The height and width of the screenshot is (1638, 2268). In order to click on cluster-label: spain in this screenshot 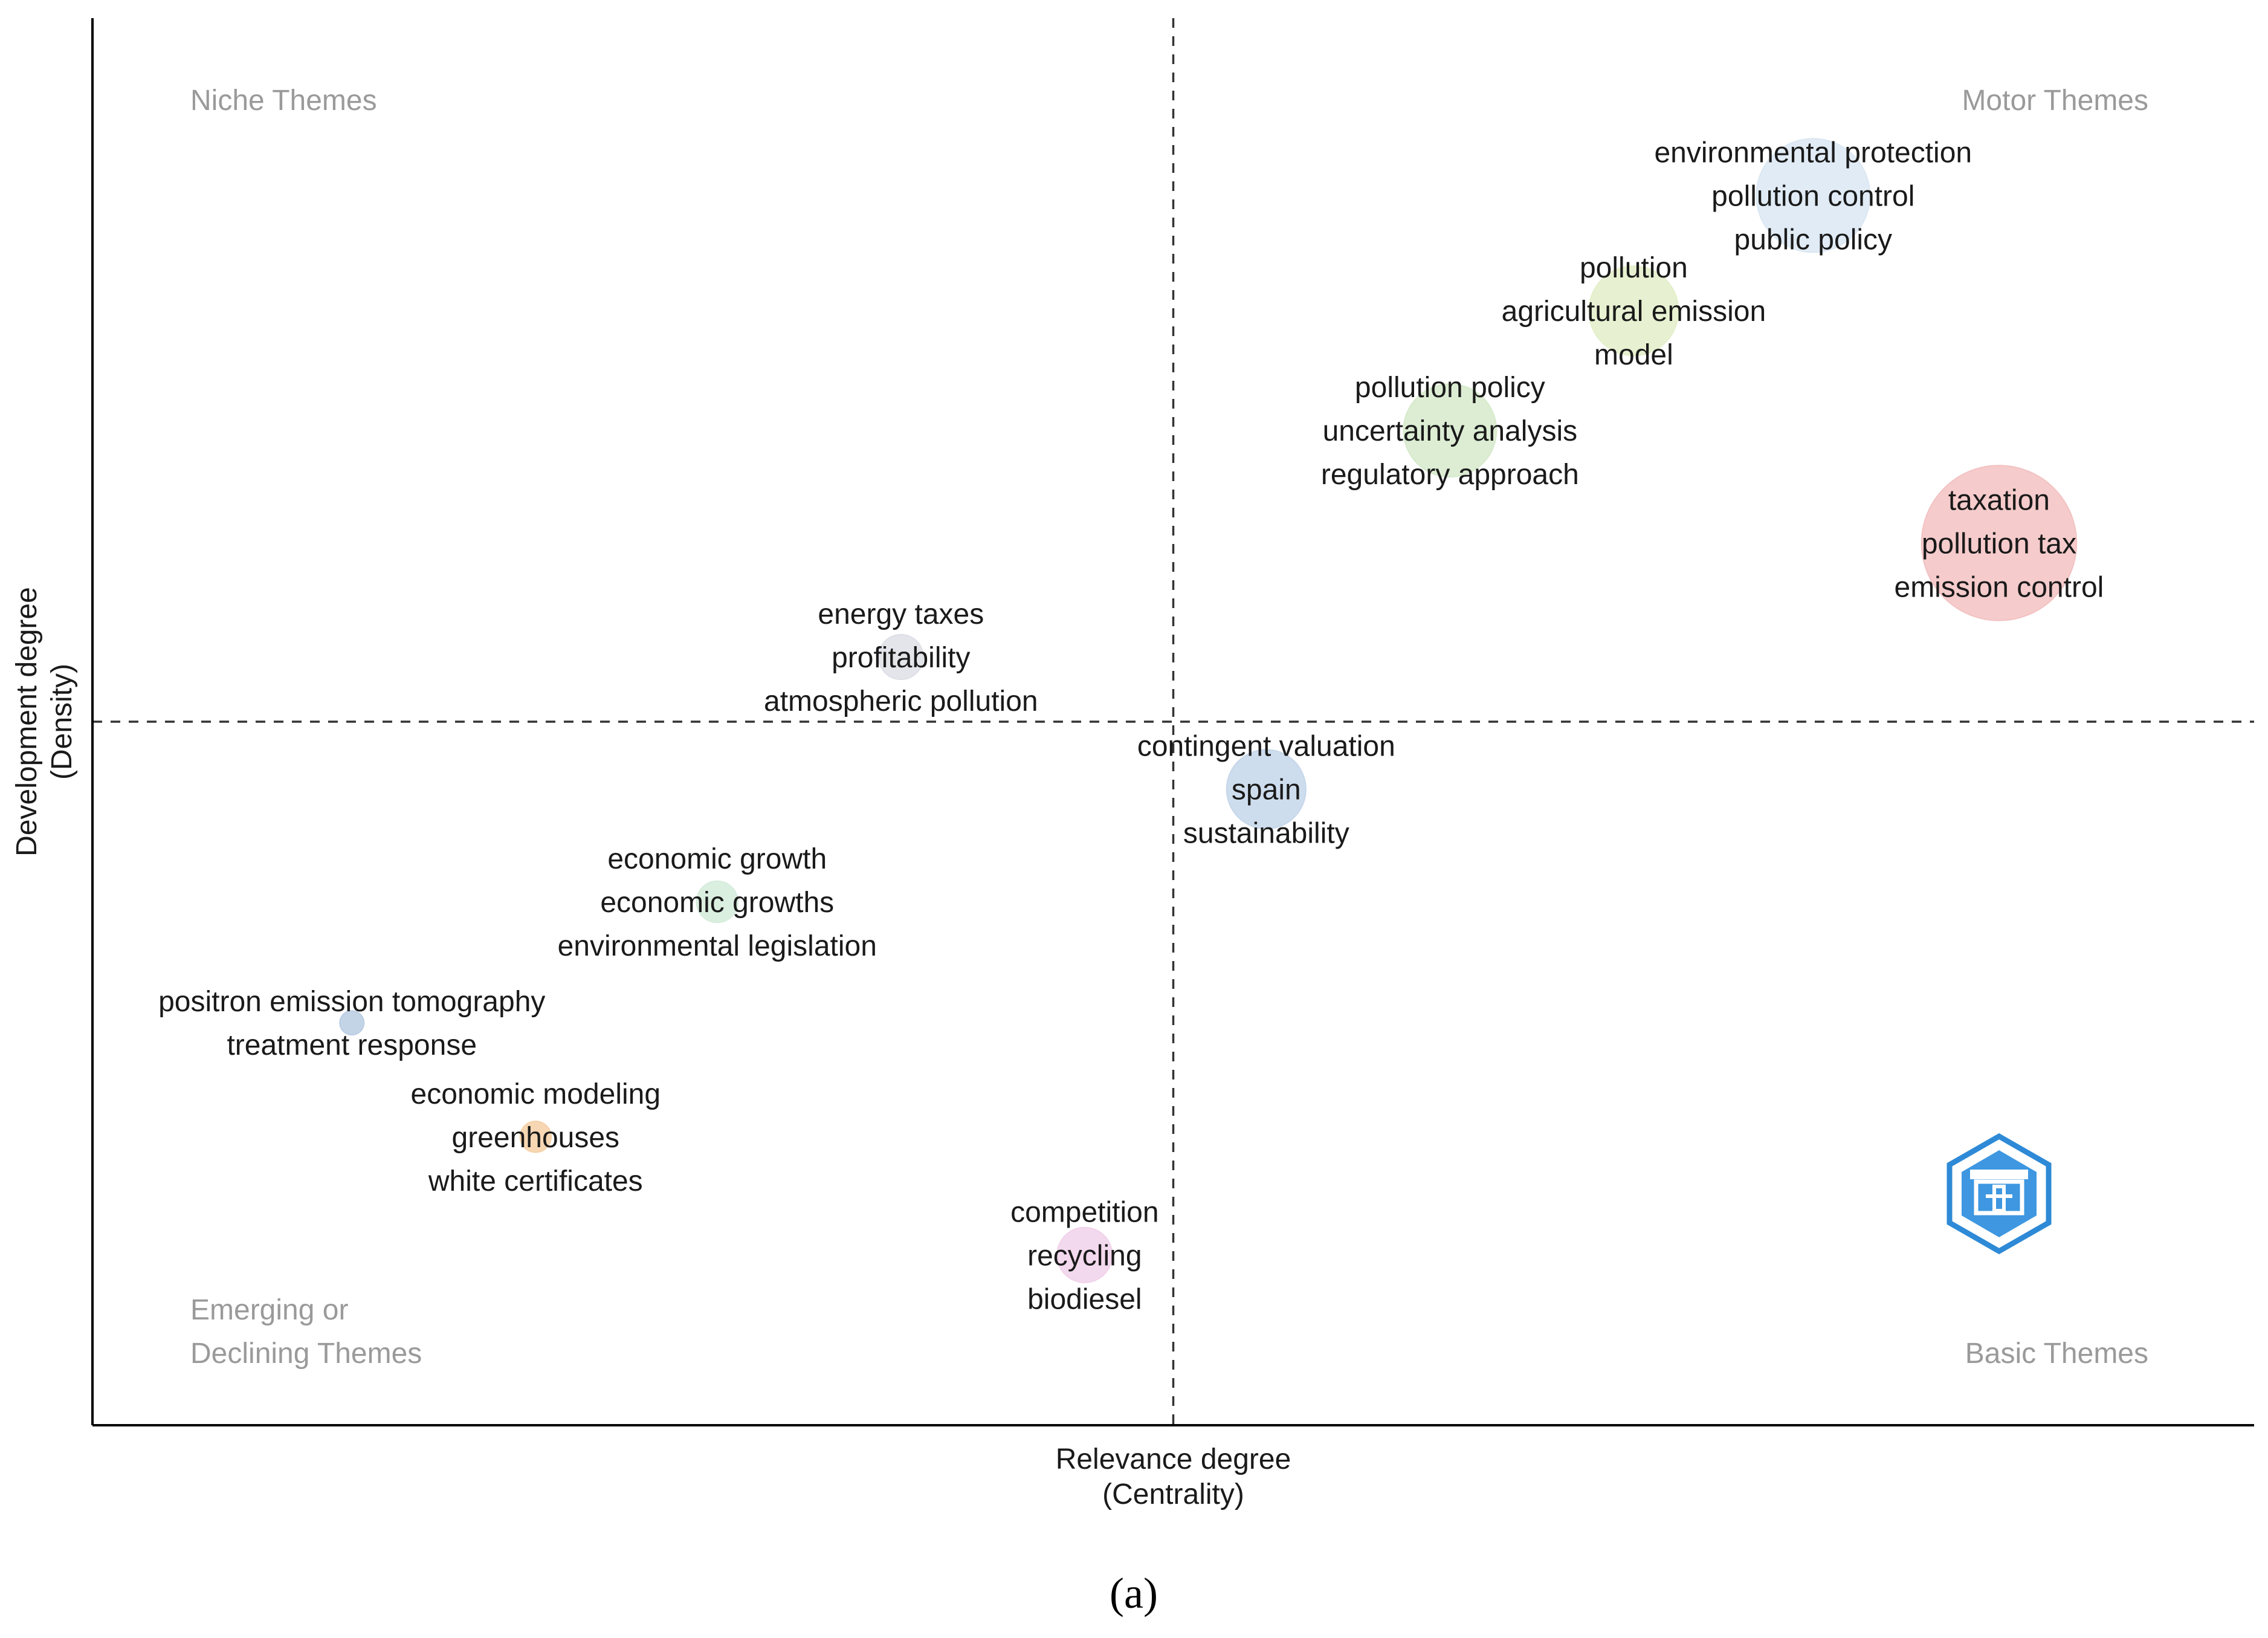, I will do `click(1266, 790)`.